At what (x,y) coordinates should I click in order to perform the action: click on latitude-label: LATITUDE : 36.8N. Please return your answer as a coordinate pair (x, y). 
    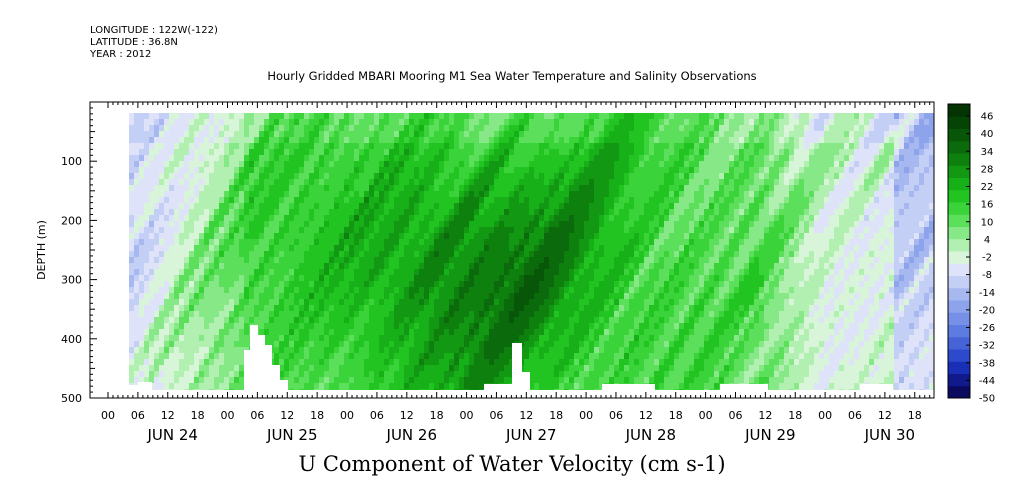
    Looking at the image, I should click on (134, 42).